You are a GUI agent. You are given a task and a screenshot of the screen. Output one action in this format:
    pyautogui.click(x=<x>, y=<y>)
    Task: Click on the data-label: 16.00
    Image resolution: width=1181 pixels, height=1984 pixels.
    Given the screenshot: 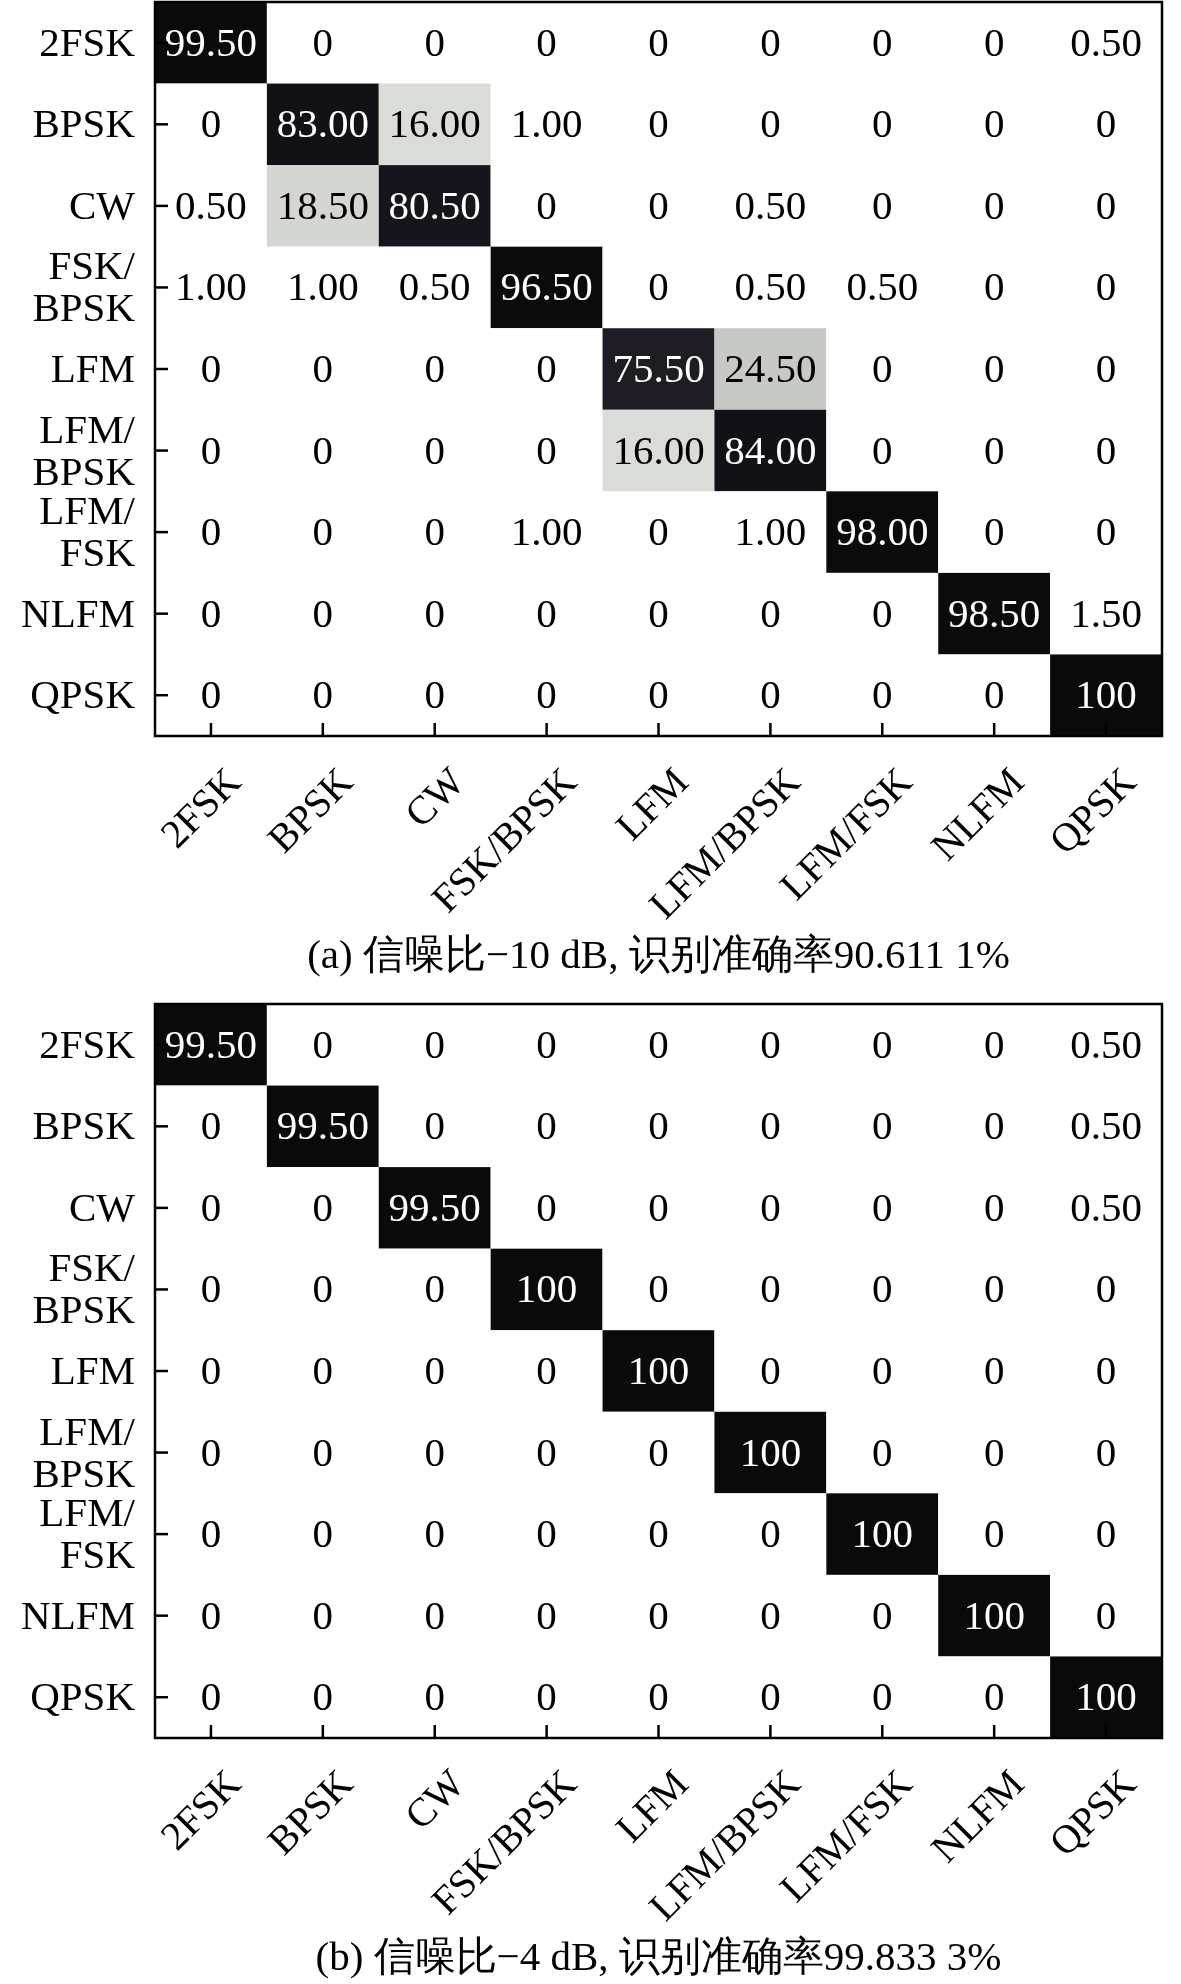 What is the action you would take?
    pyautogui.click(x=434, y=123)
    